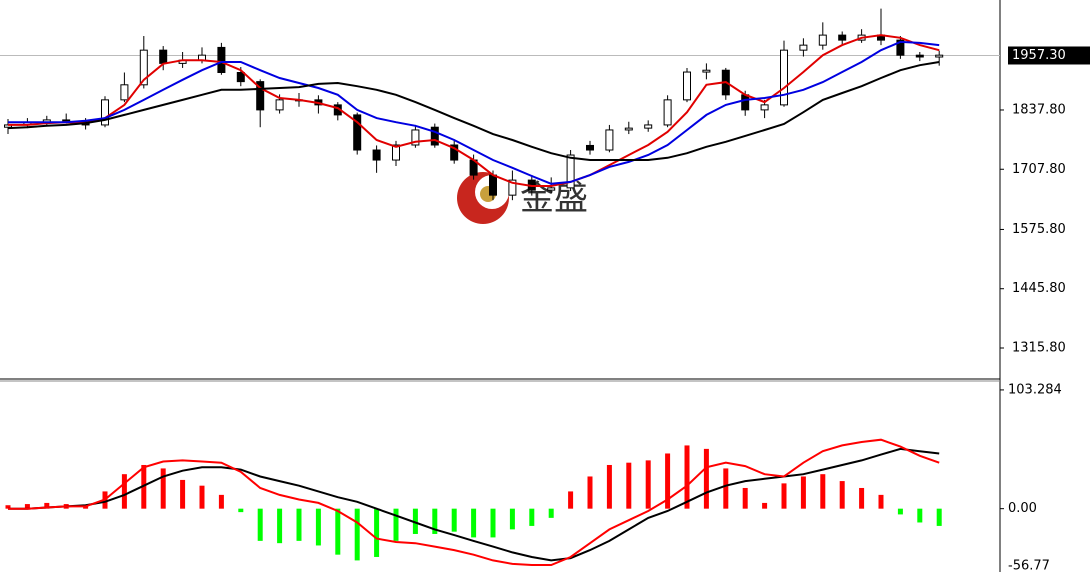  What do you see at coordinates (1039, 169) in the screenshot?
I see `y-tick-label: 1707.80` at bounding box center [1039, 169].